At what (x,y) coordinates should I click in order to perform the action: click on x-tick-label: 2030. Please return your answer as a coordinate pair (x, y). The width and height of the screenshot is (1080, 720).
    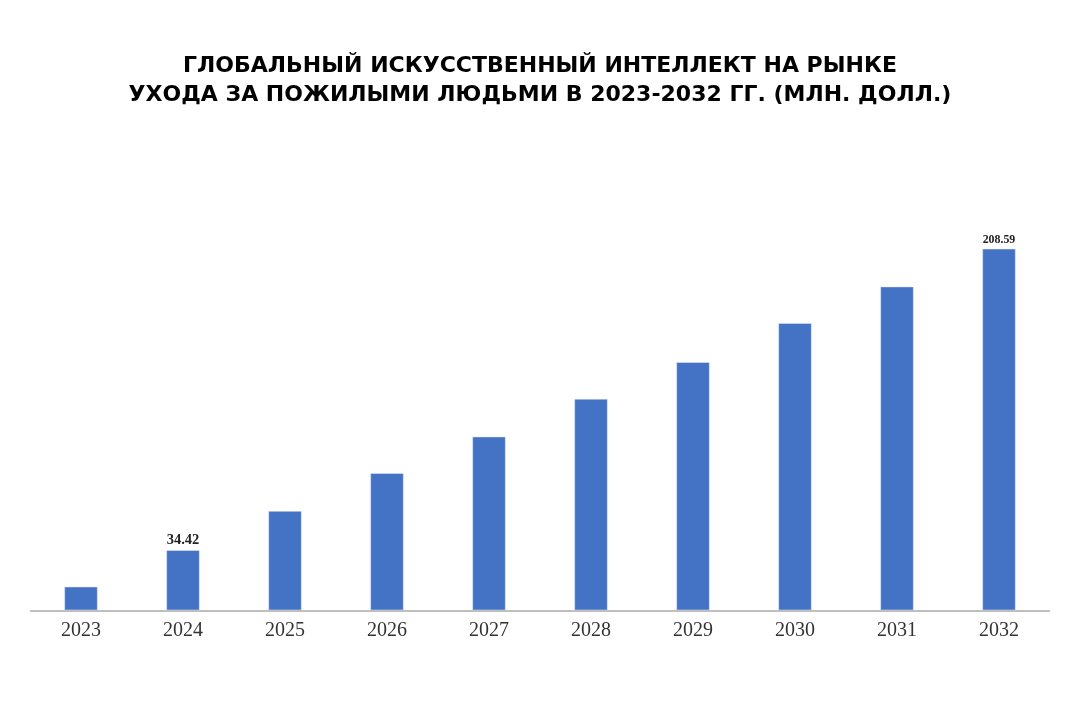
    Looking at the image, I should click on (795, 629).